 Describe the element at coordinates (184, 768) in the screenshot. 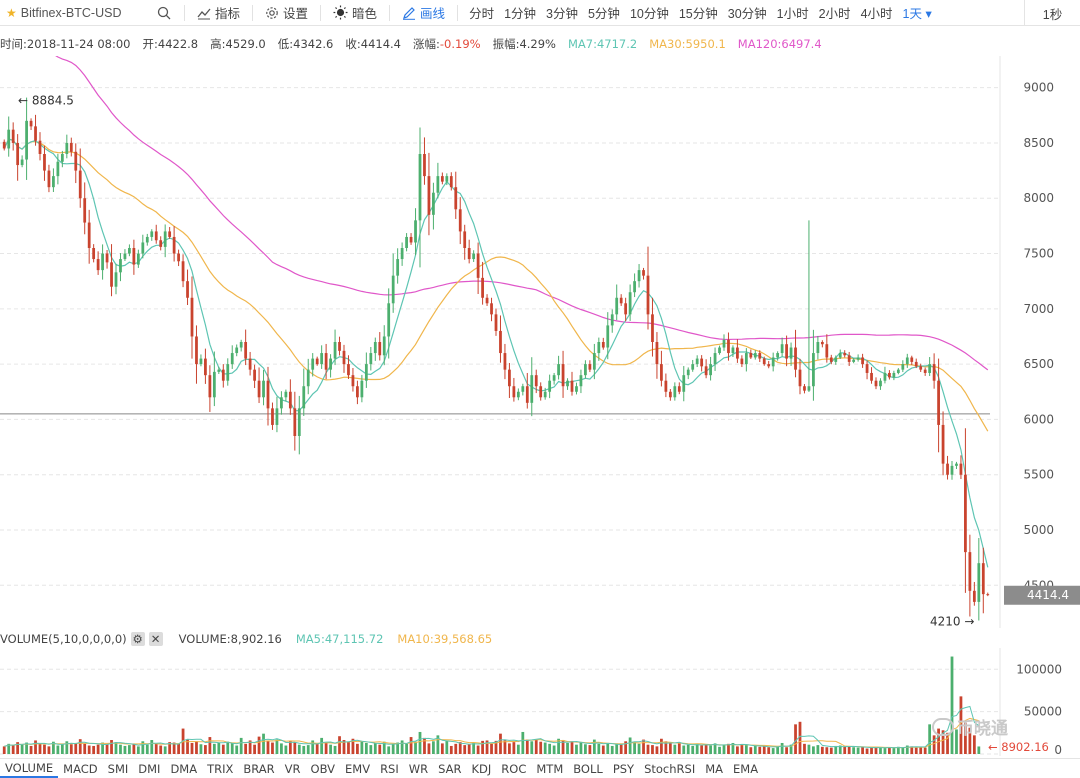

I see `indicator-tab: DMA` at that location.